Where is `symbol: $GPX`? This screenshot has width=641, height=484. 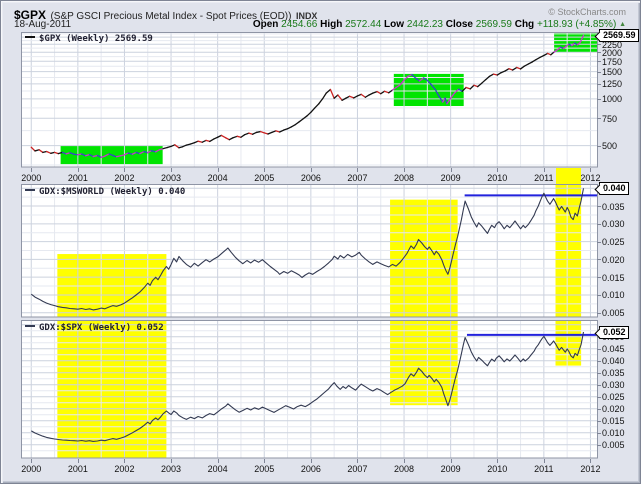 symbol: $GPX is located at coordinates (30, 15).